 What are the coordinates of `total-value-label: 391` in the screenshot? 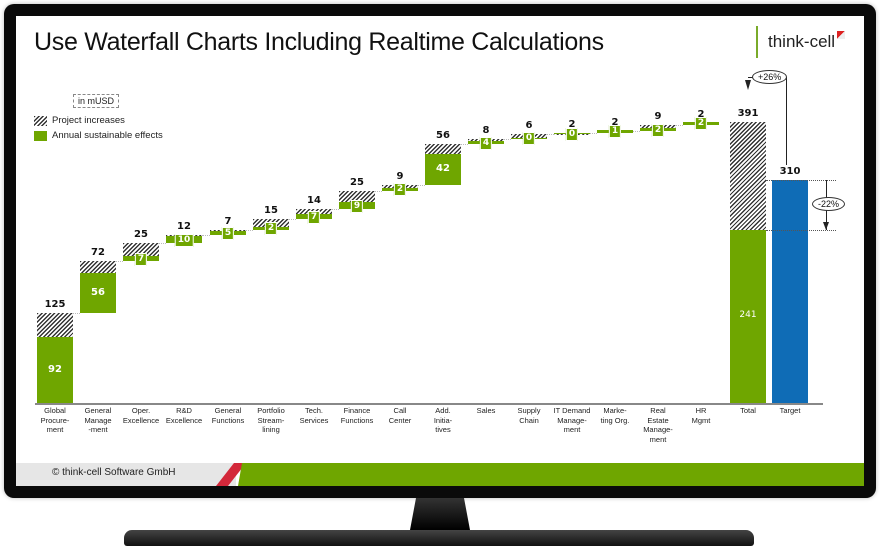 It's located at (748, 113).